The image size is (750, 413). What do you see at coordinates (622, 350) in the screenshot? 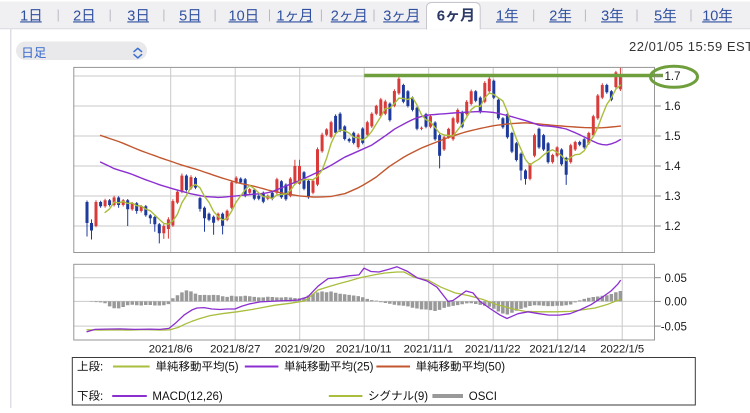
I see `svg-text: 2022/1/5` at bounding box center [622, 350].